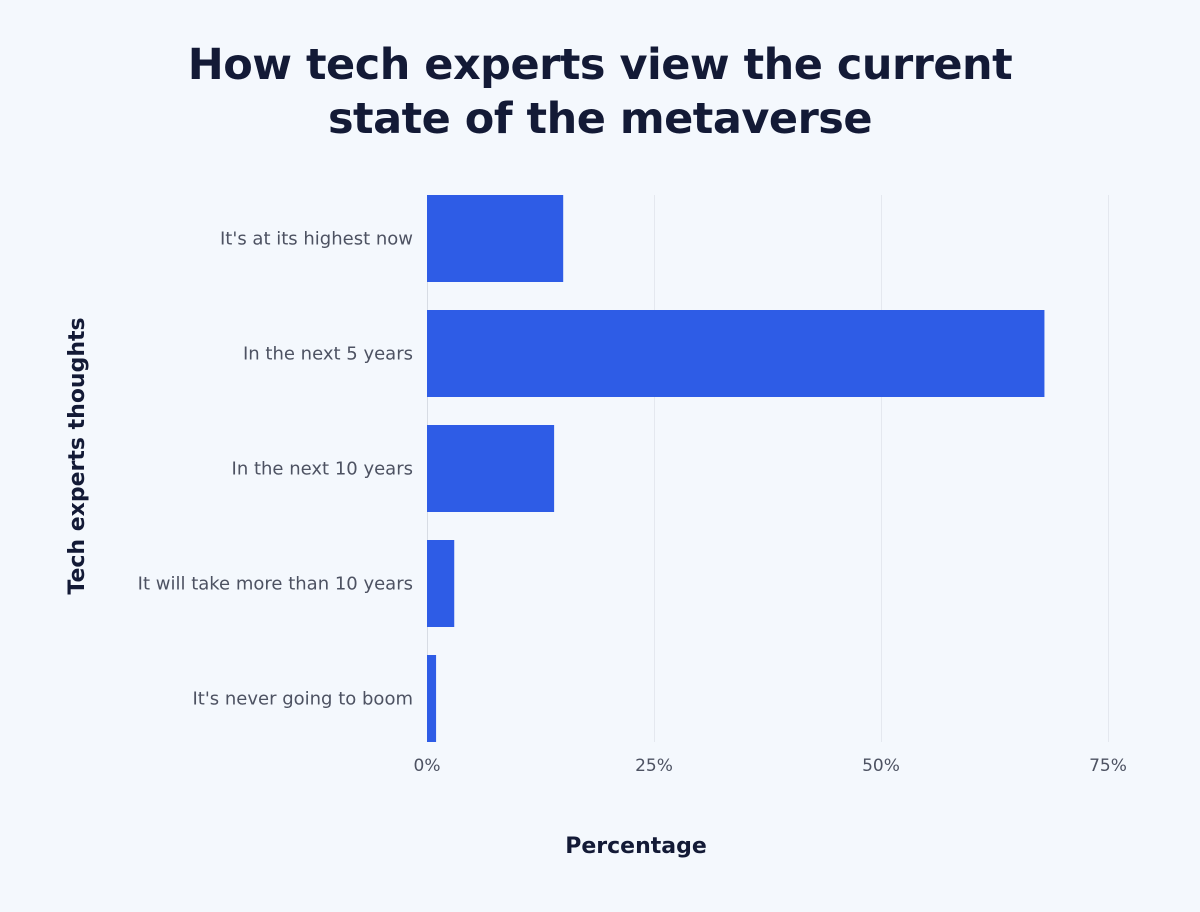  Describe the element at coordinates (316, 239) in the screenshot. I see `category-label: It's at its highest now` at that location.